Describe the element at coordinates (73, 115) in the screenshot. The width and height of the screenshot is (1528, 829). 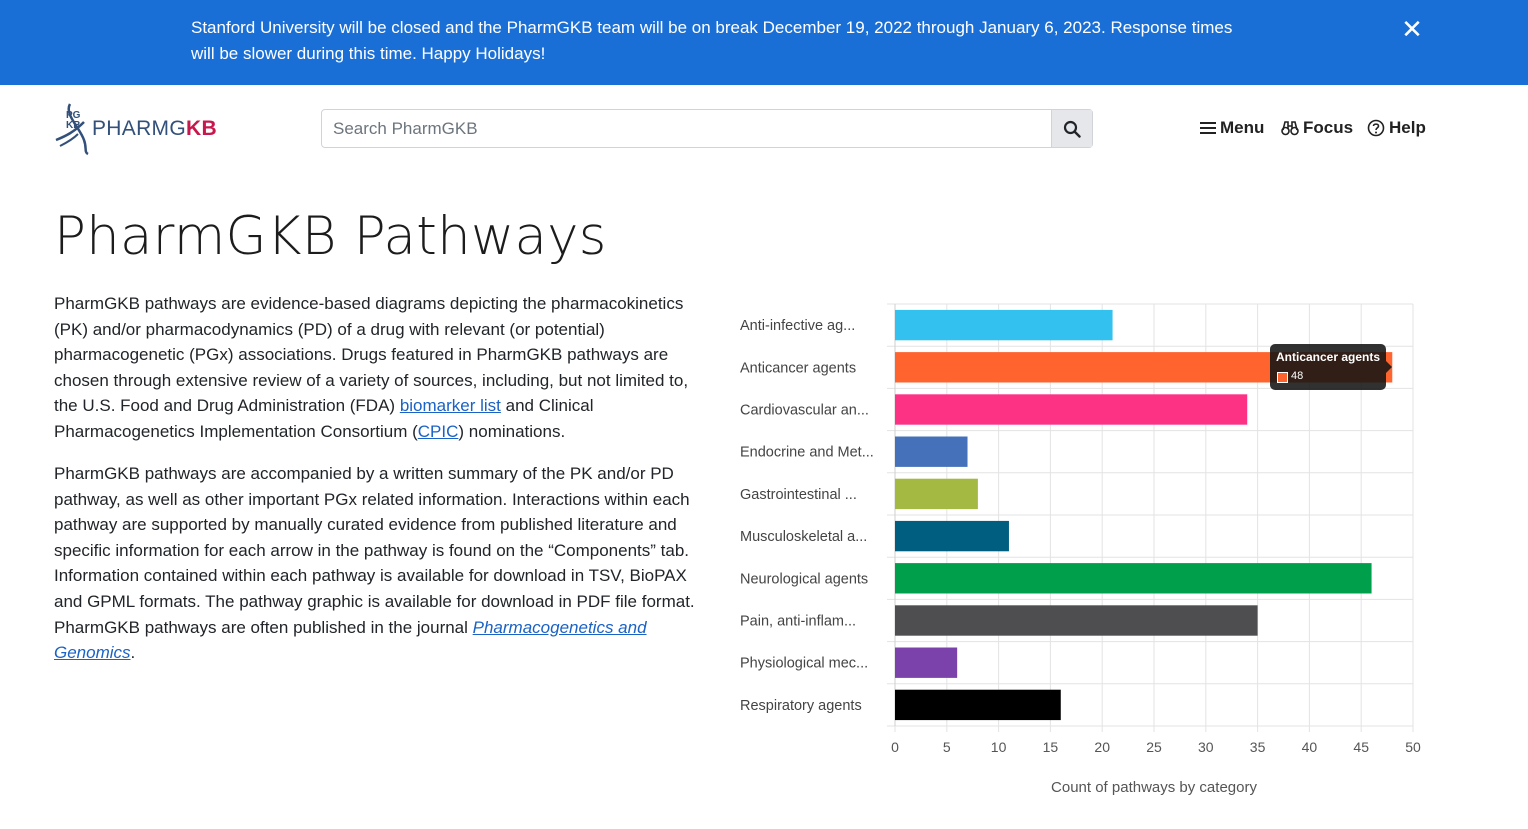
I see `svg-text: PG` at that location.